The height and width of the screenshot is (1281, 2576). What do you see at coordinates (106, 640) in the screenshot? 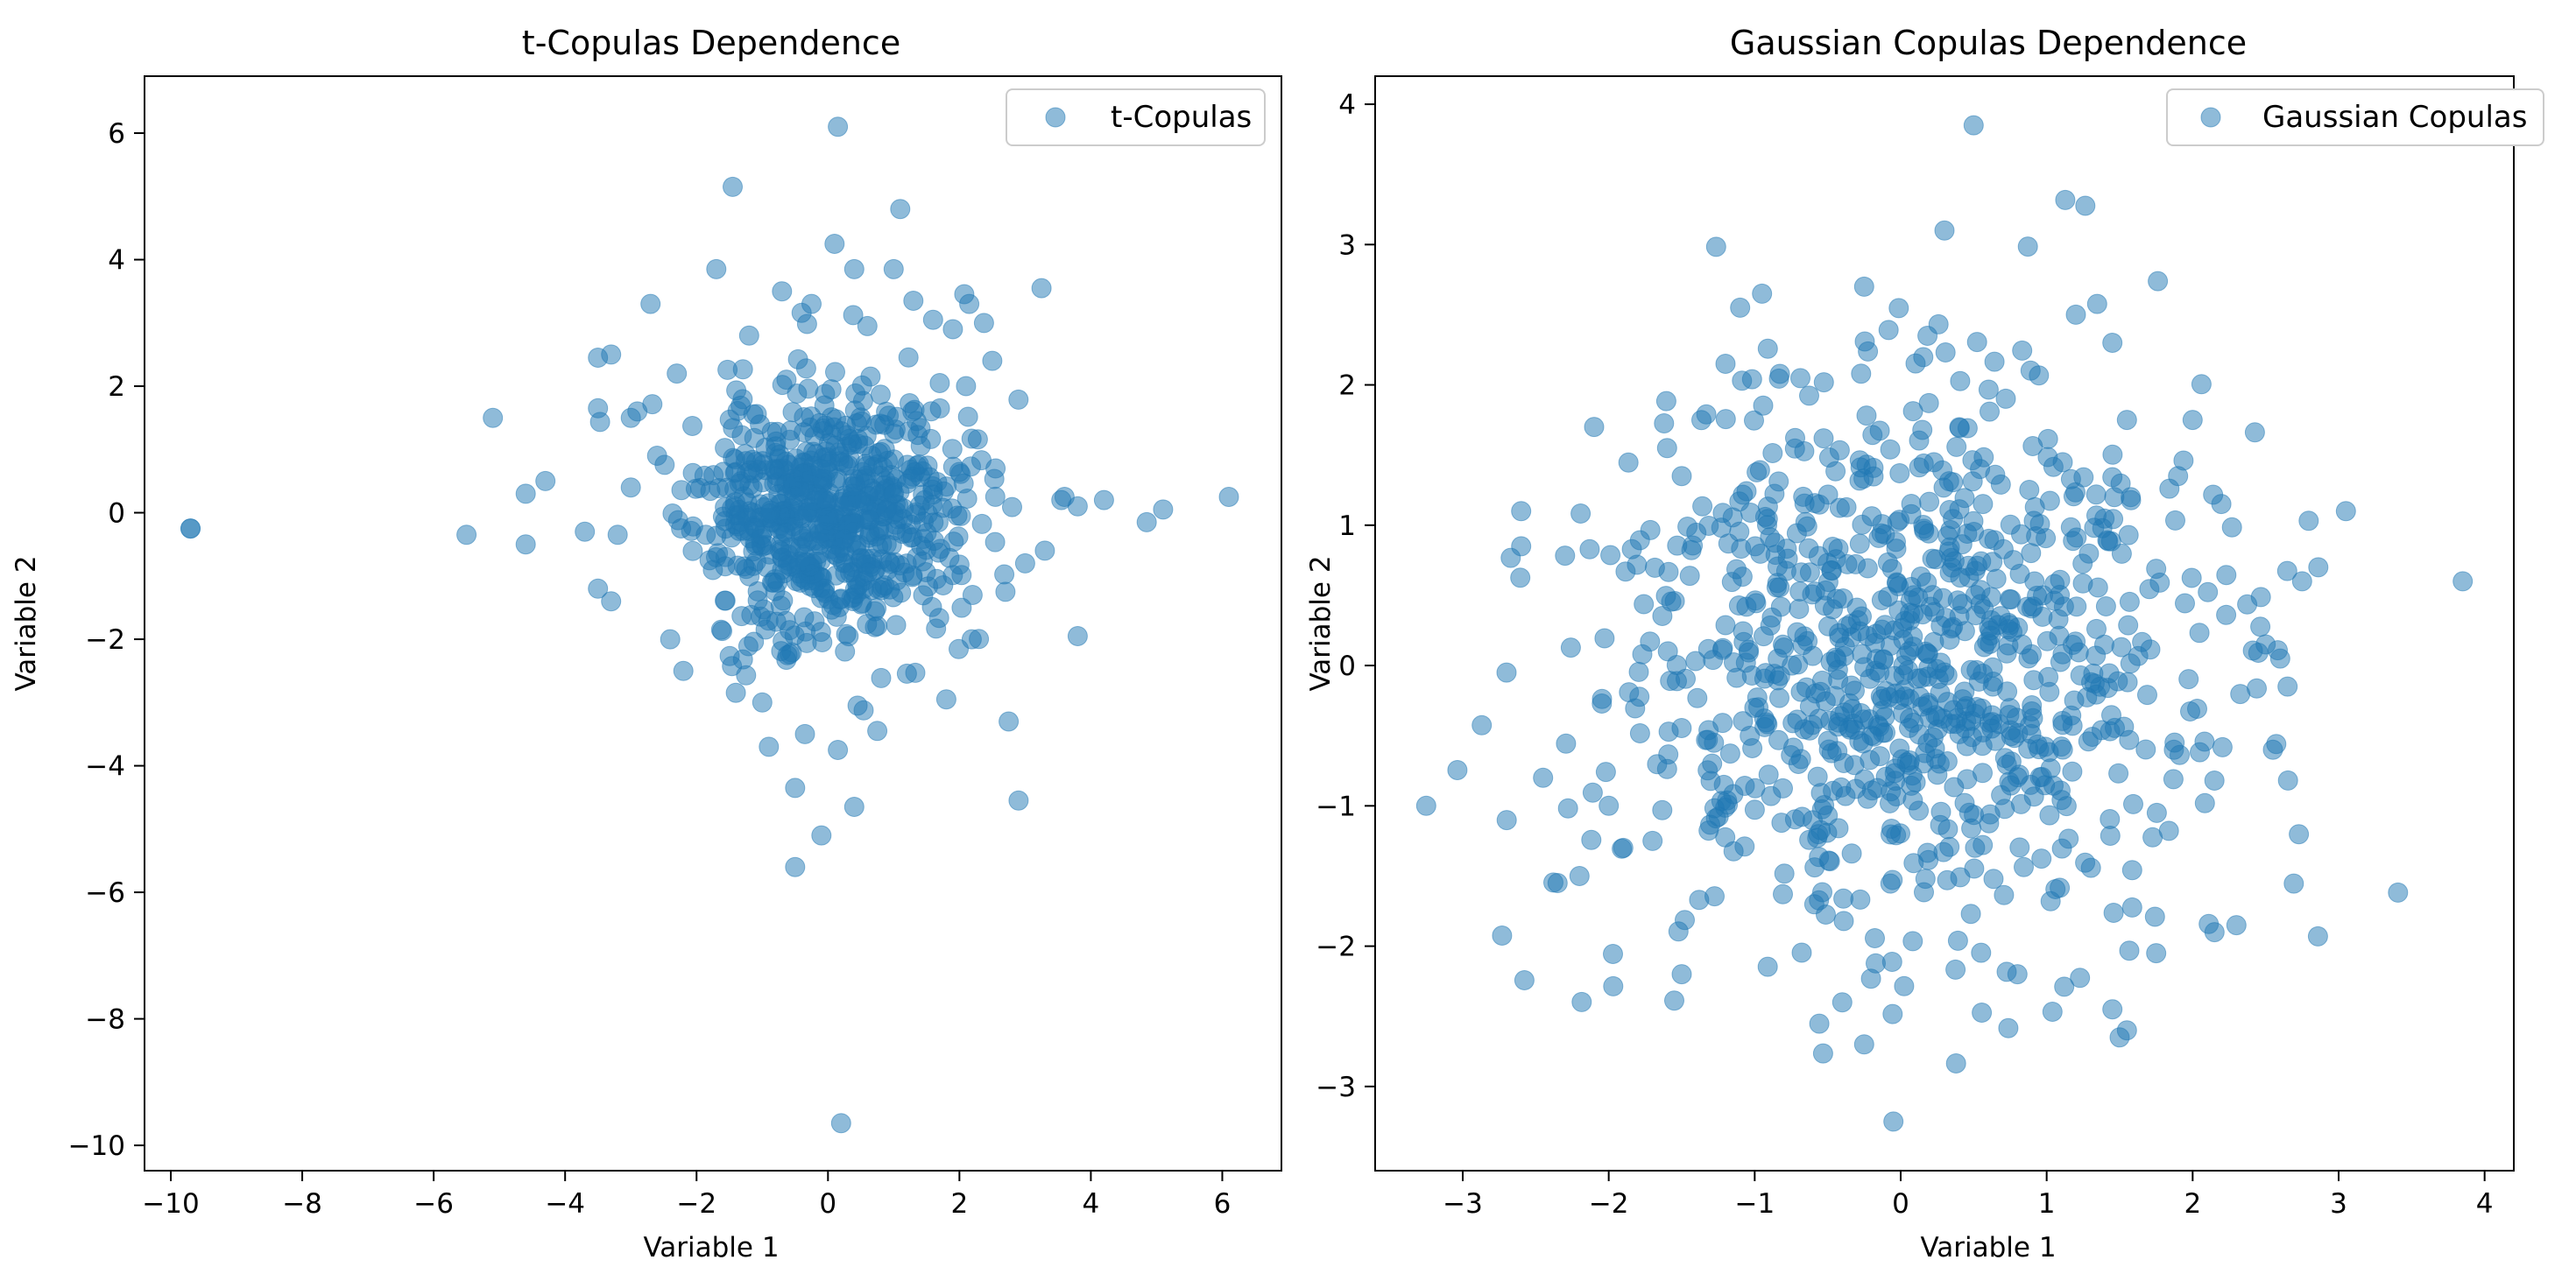
I see `y-axis-ticks: −10 −8 −6 −4 −2 0 2 4 6` at bounding box center [106, 640].